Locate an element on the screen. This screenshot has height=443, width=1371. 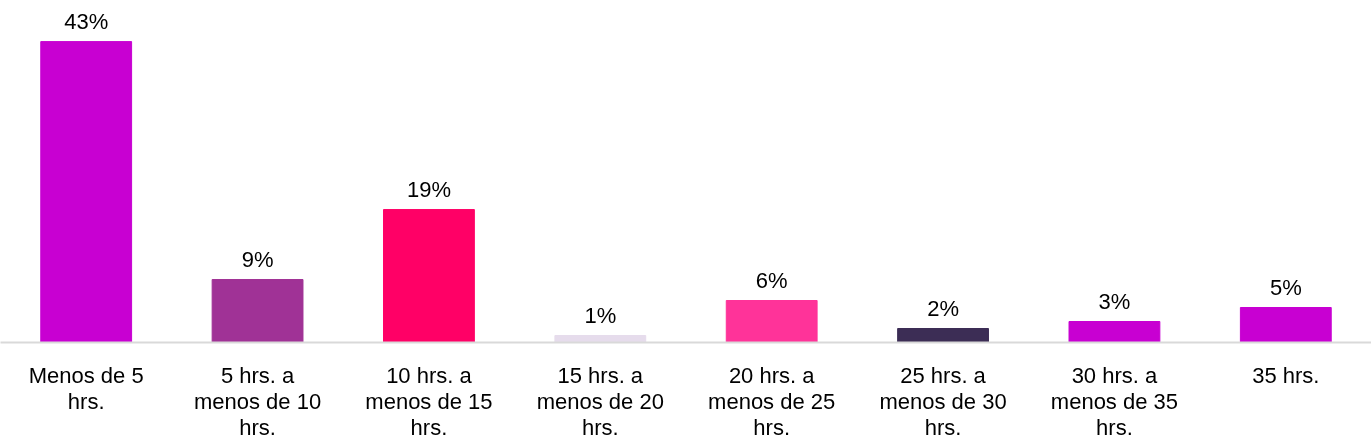
x-tick-label: Menos de 5 hrs. is located at coordinates (86, 388).